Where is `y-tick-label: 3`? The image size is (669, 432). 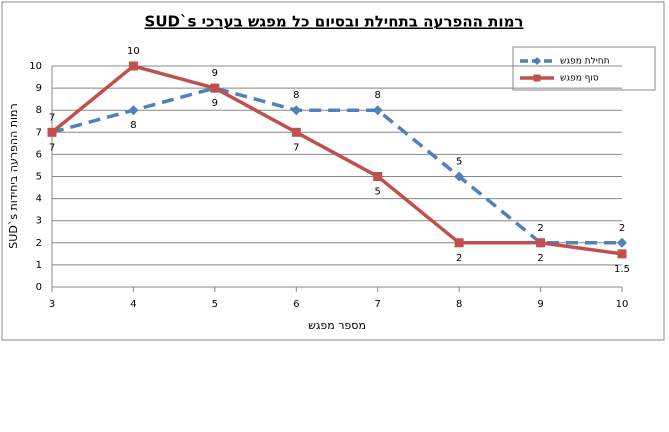 y-tick-label: 3 is located at coordinates (39, 221).